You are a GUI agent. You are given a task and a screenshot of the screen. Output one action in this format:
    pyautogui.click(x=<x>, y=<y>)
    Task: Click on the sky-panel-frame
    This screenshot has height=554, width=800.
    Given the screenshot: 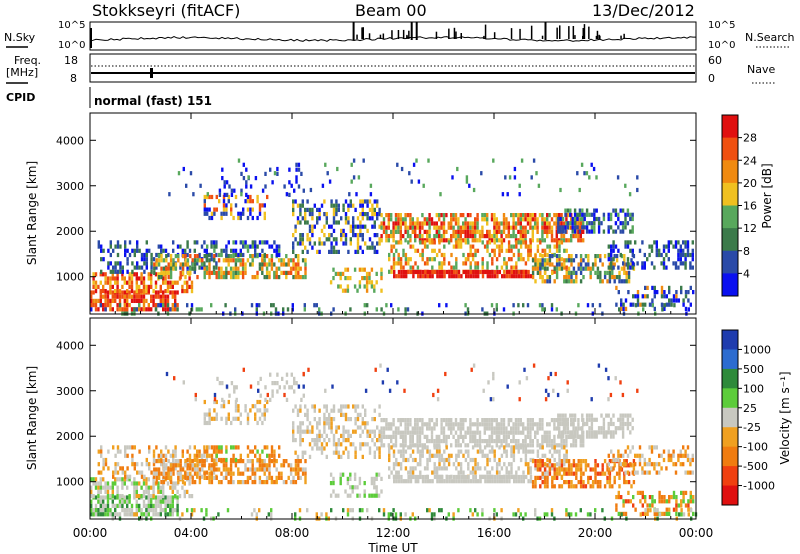 What is the action you would take?
    pyautogui.click(x=393, y=36)
    